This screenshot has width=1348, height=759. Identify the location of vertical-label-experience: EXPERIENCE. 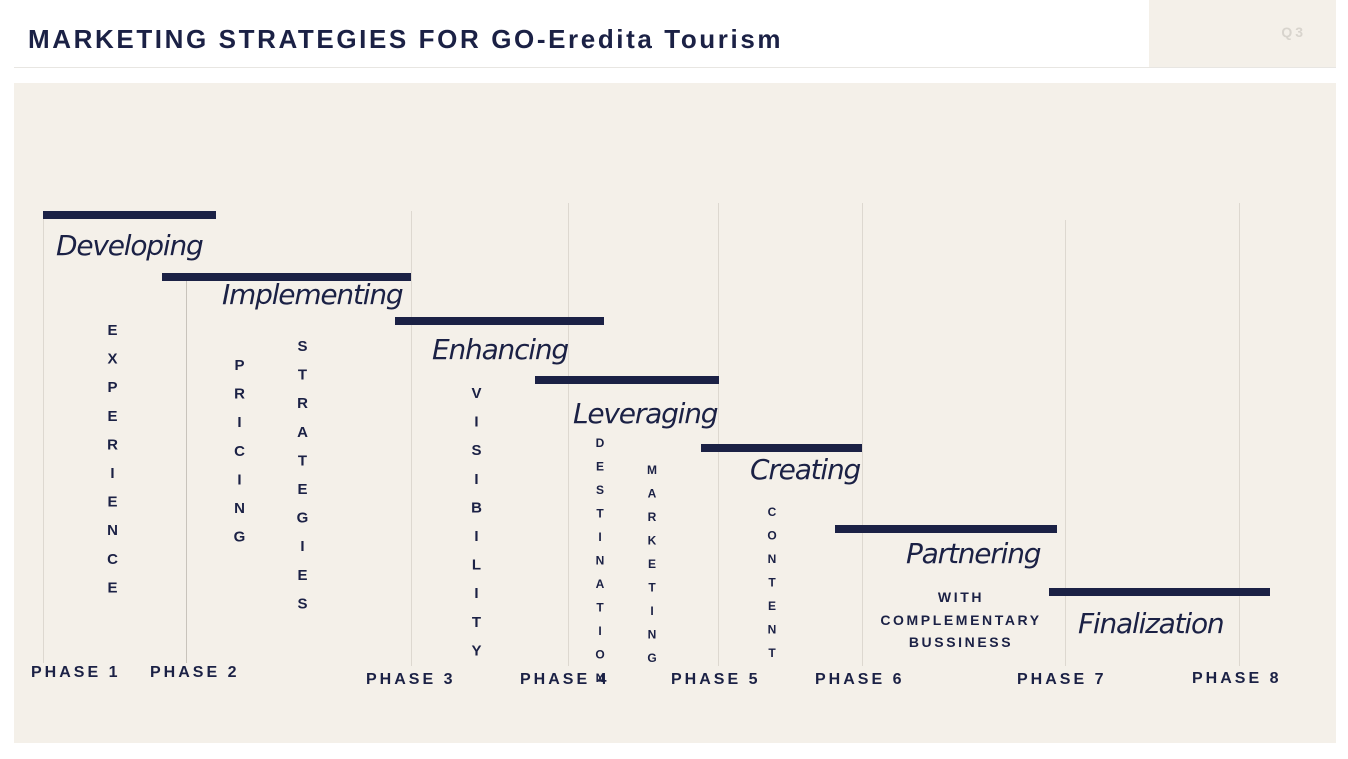
(112, 465).